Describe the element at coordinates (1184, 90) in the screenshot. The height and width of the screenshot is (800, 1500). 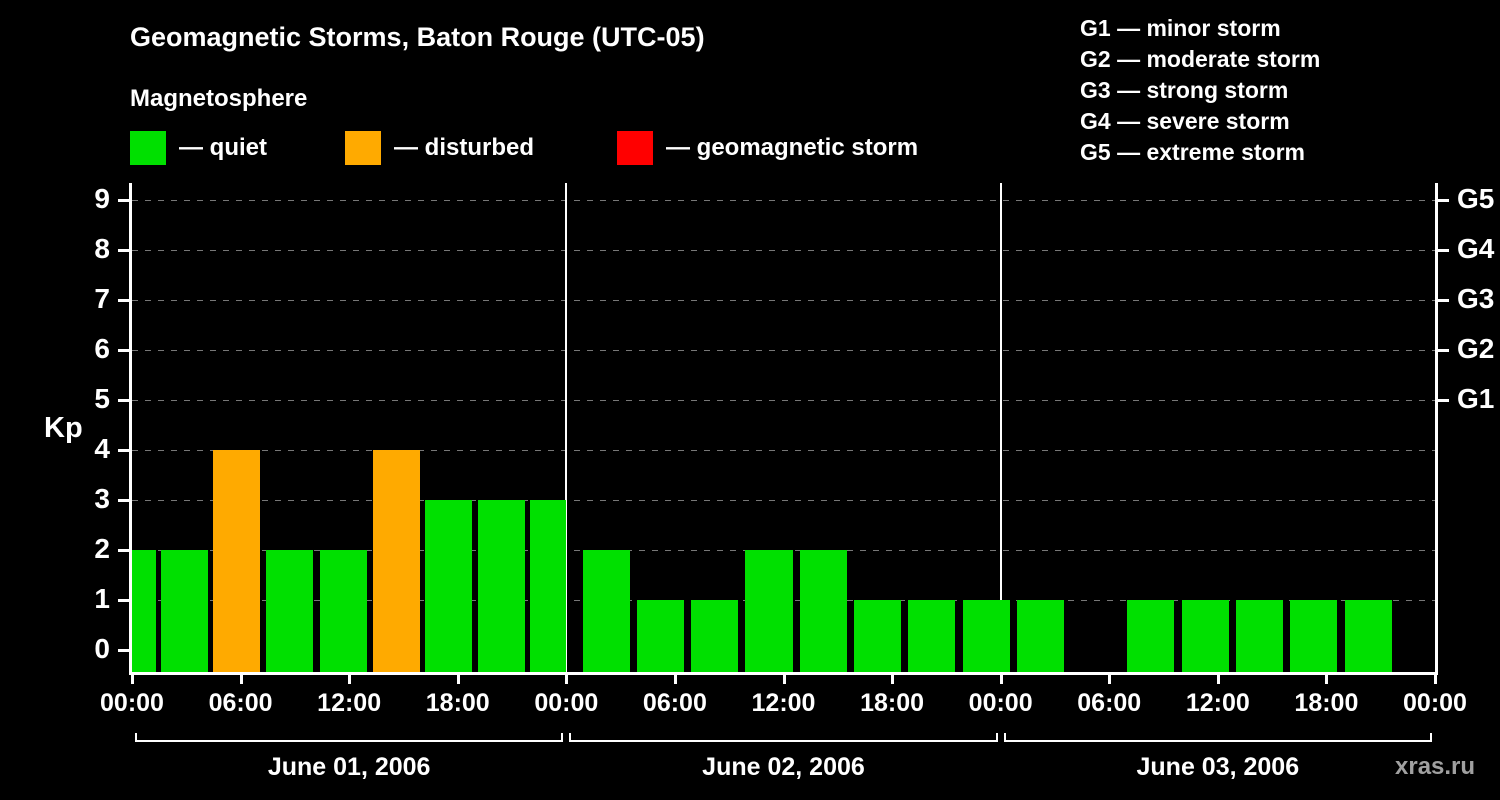
I see `g-scale-legend-item: G3 — strong storm` at that location.